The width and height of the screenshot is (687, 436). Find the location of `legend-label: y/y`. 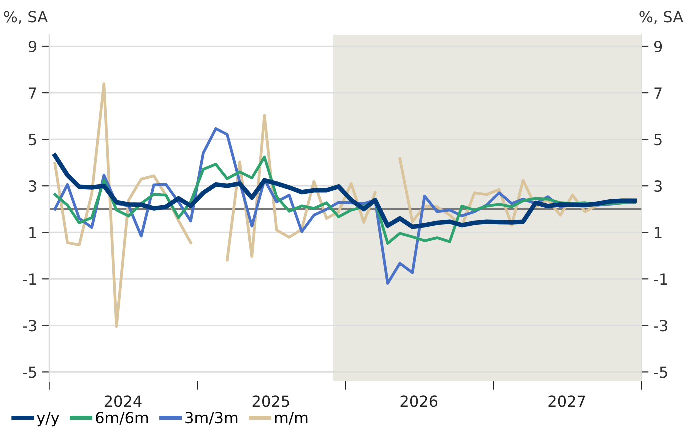

legend-label: y/y is located at coordinates (48, 419).